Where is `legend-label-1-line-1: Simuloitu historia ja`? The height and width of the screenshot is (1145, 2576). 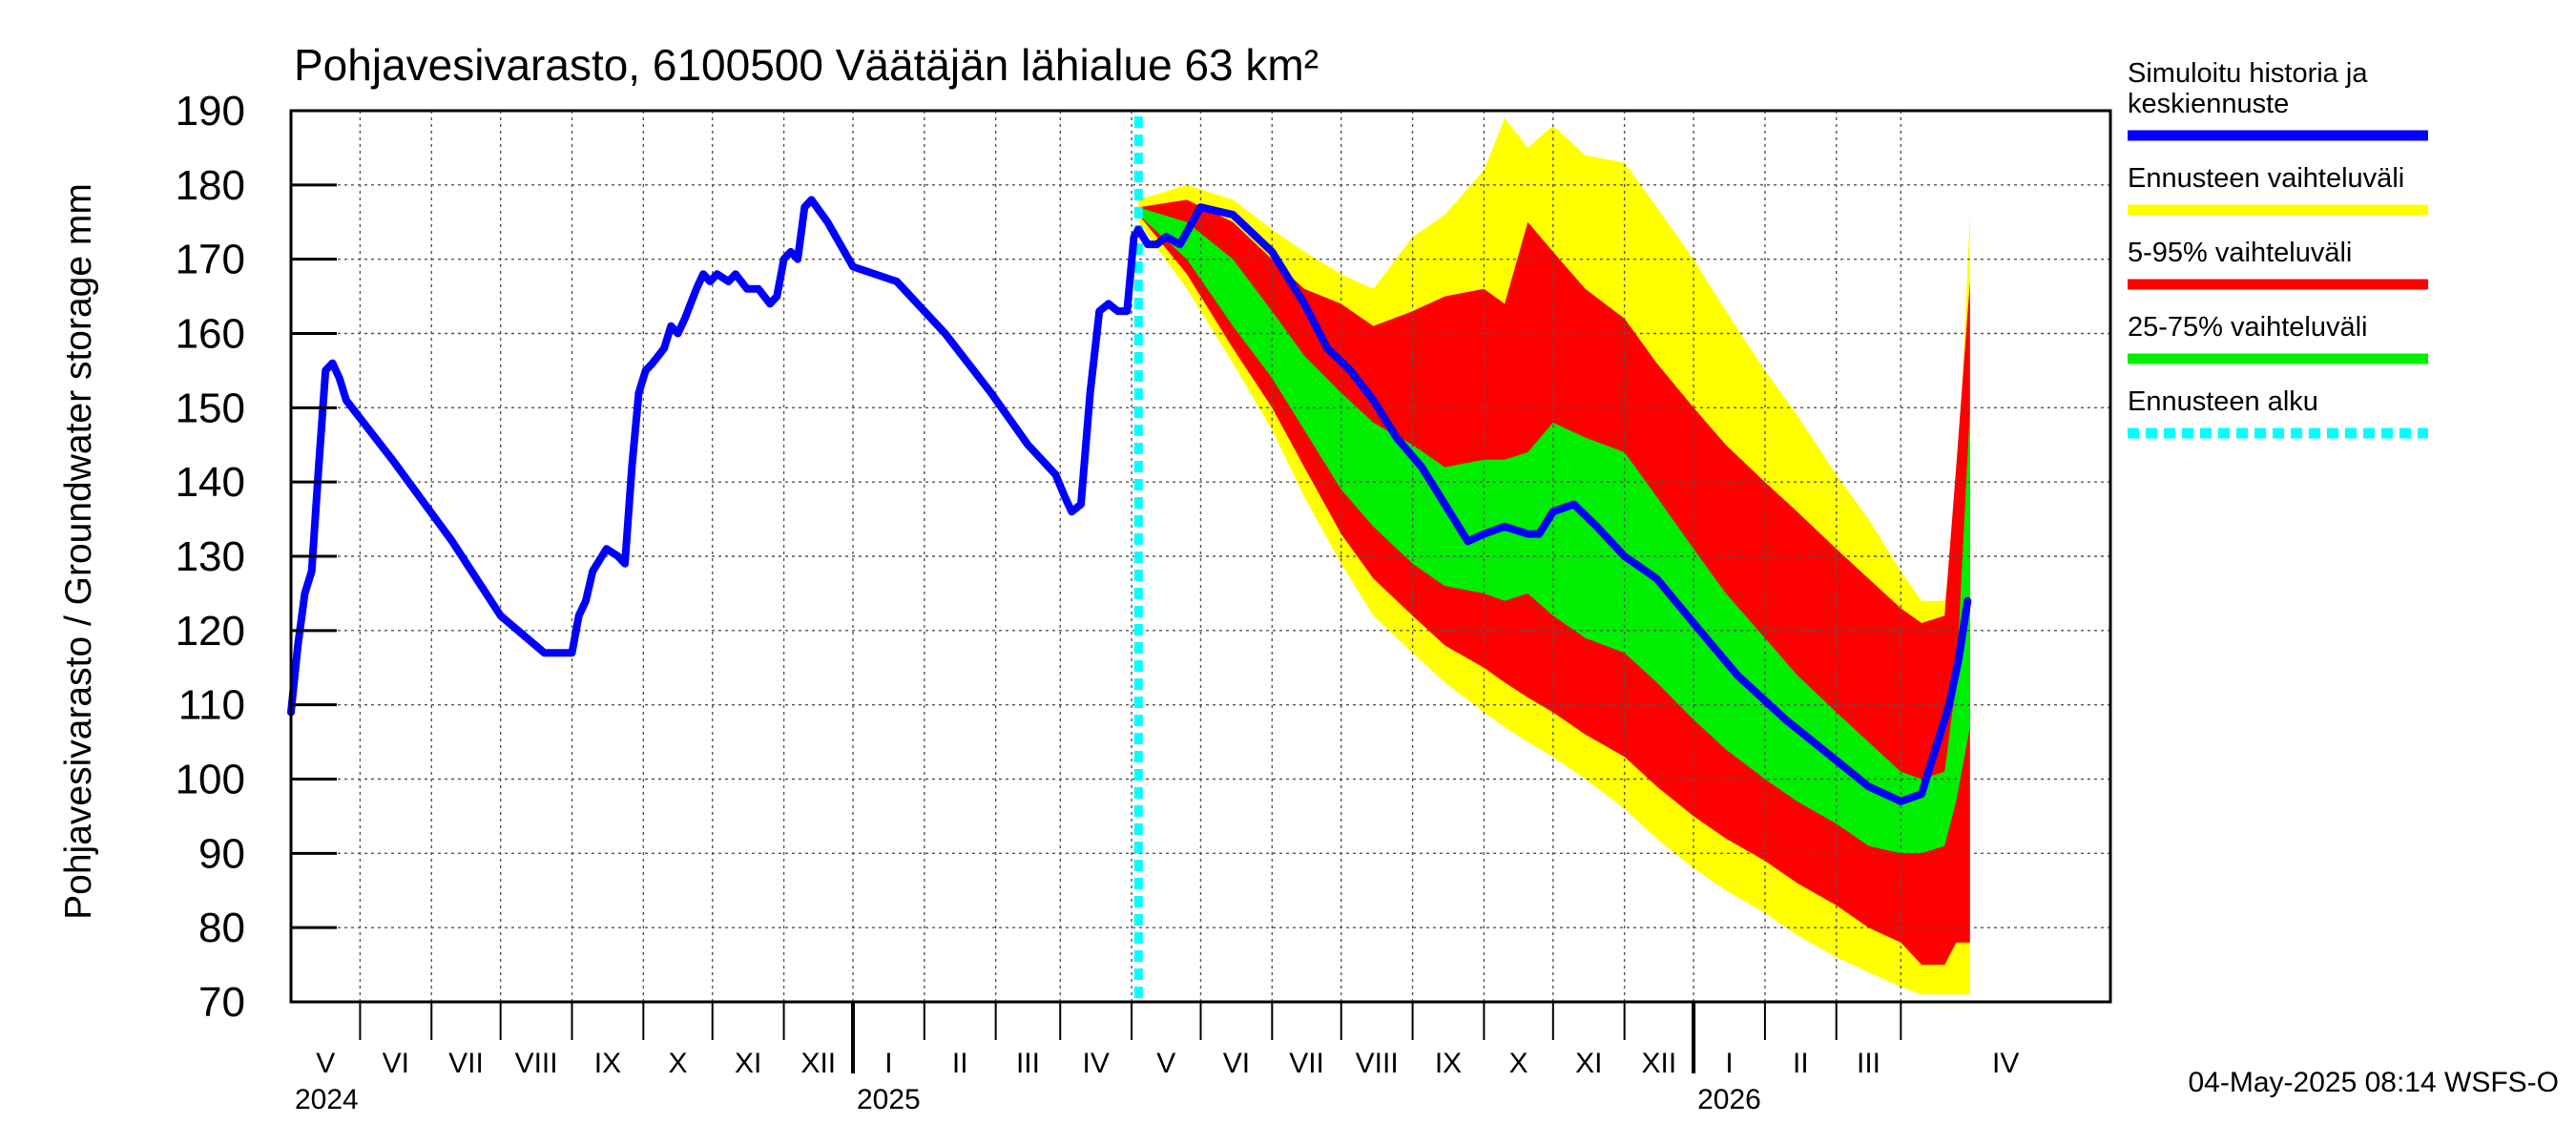
legend-label-1-line-1: Simuloitu historia ja is located at coordinates (2248, 73).